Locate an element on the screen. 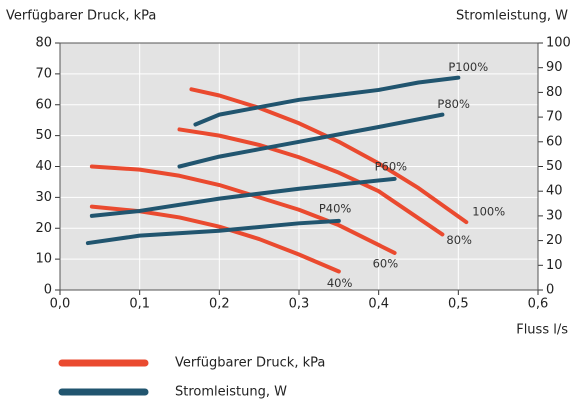 The image size is (575, 403). y-axis-label: Verfügbarer Druck, kPa is located at coordinates (81, 16).